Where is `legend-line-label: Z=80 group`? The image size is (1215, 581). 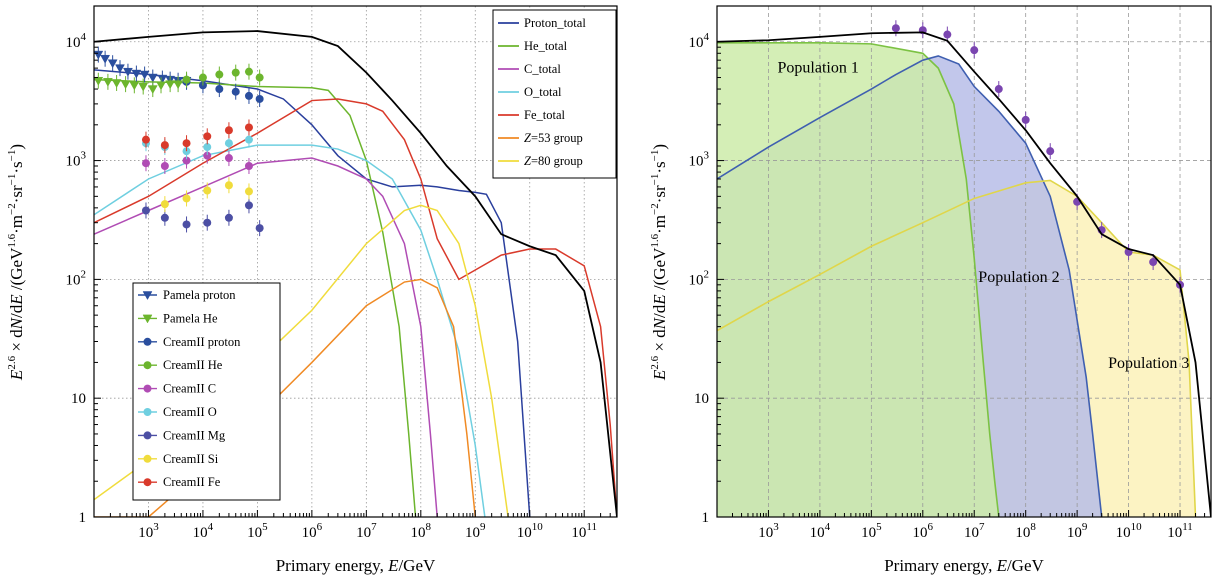
legend-line-label: Z=80 group is located at coordinates (553, 161).